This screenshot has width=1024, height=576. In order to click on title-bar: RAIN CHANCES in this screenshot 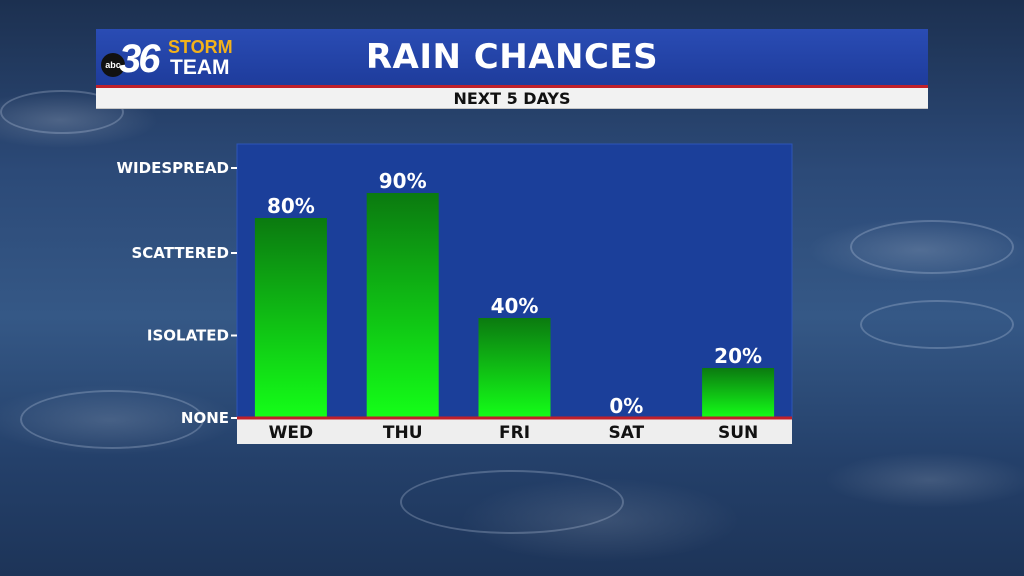, I will do `click(512, 58)`.